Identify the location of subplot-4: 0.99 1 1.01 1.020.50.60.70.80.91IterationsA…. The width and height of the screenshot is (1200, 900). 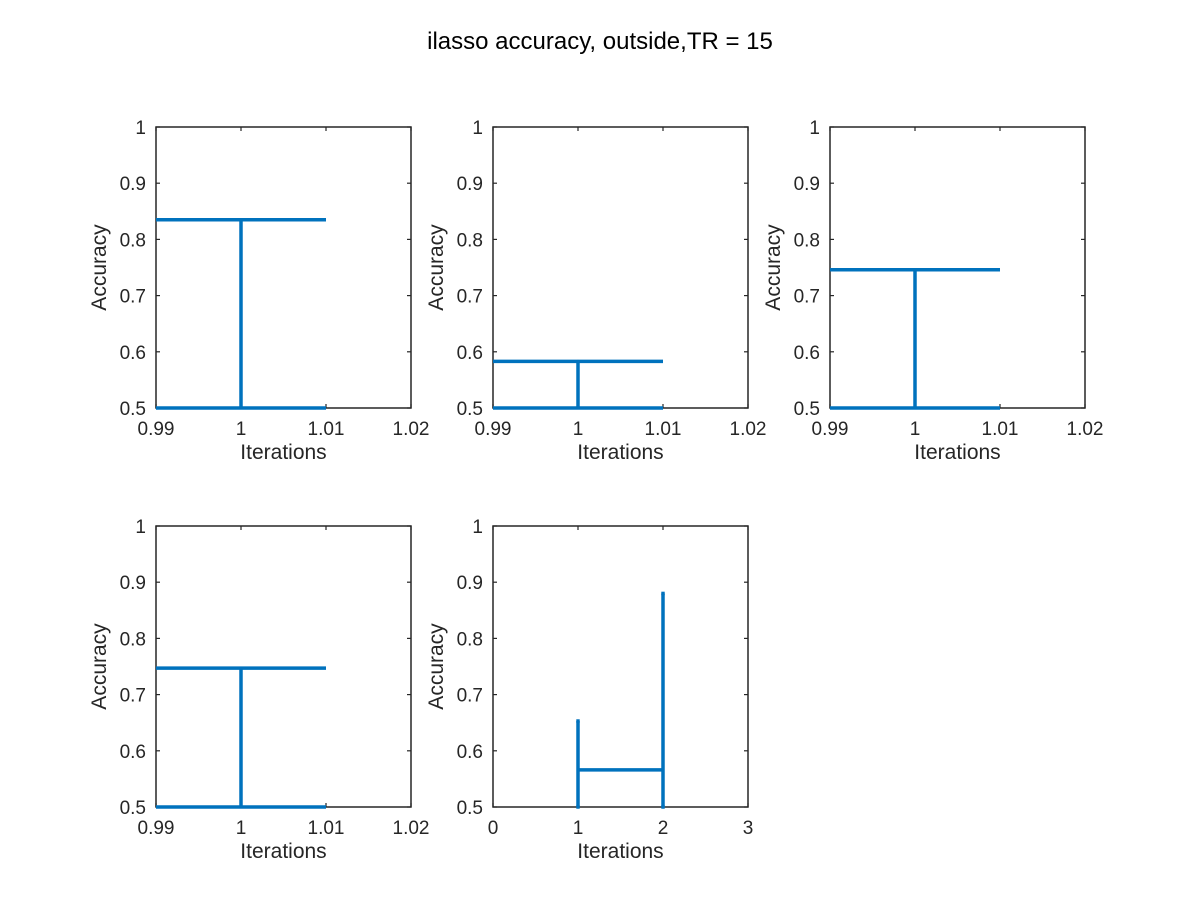
(258, 690).